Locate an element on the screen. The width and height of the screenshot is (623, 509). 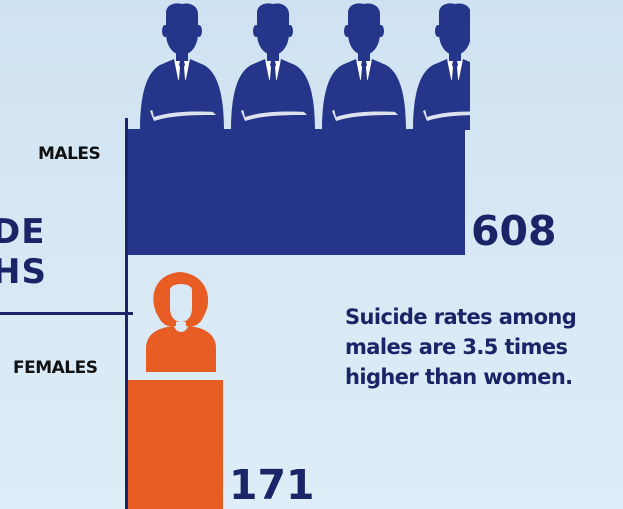
value-label-males: 608 is located at coordinates (514, 231).